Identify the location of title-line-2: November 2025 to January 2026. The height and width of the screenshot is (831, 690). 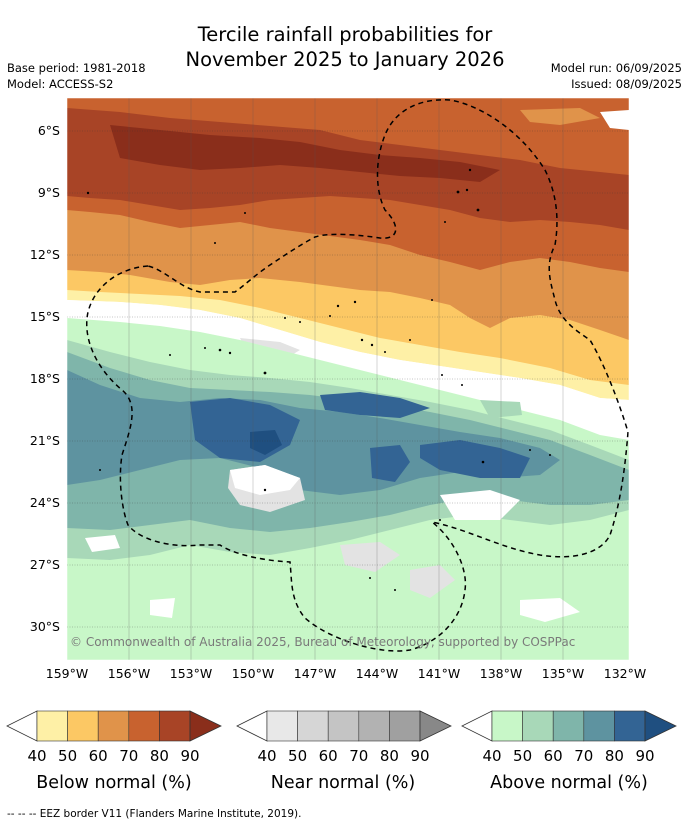
(345, 59).